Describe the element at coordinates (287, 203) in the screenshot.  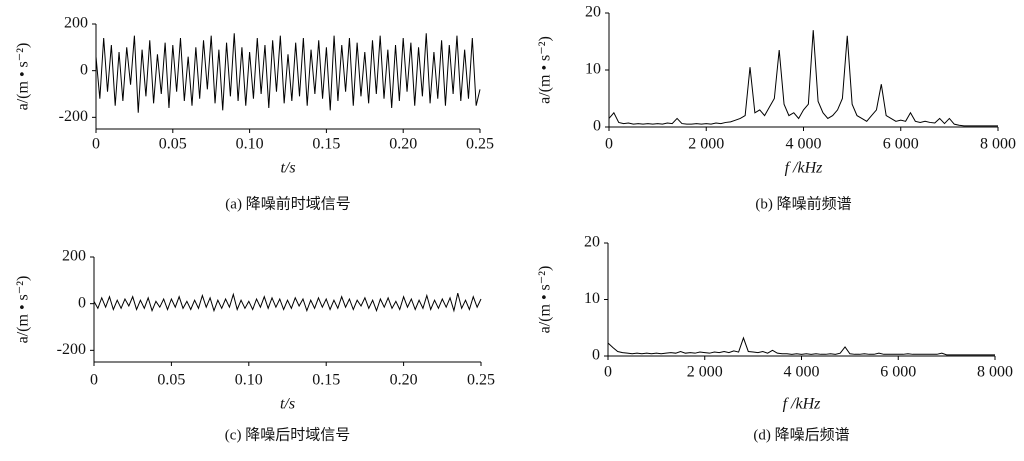
I see `caption: (a) 降噪前时域信号` at that location.